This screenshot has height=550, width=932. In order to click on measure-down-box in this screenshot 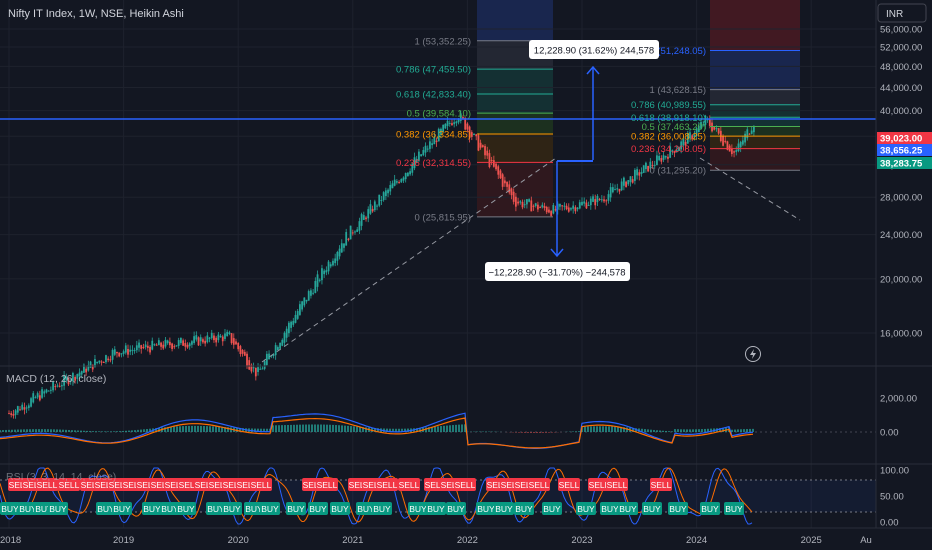, I will do `click(557, 271)`.